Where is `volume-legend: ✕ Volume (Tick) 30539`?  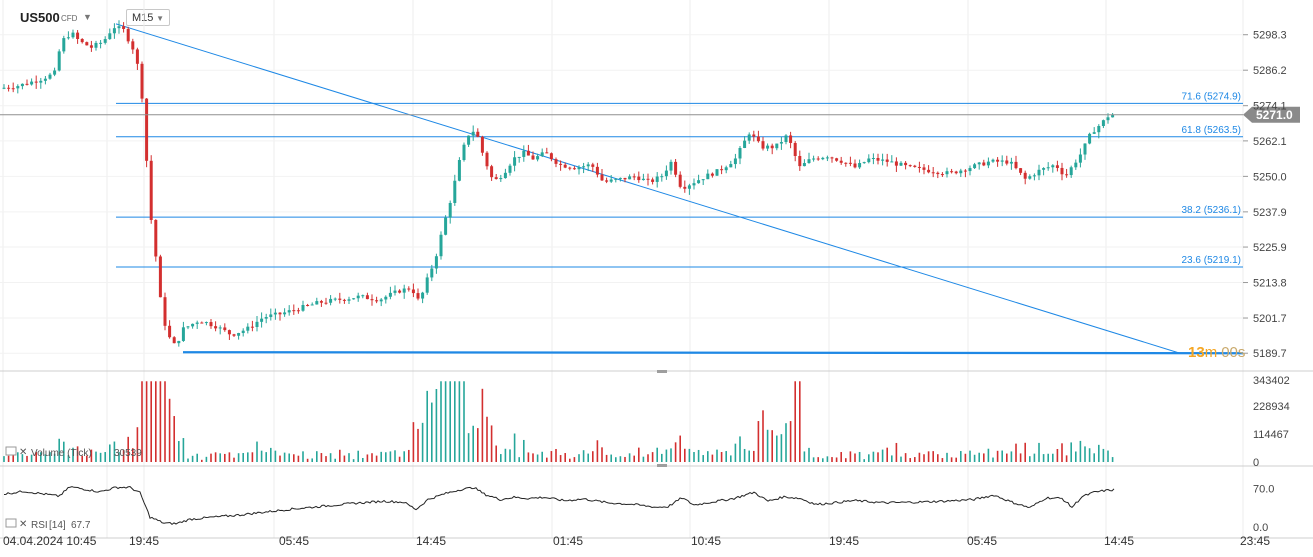
volume-legend: ✕ Volume (Tick) 30539 is located at coordinates (73, 452).